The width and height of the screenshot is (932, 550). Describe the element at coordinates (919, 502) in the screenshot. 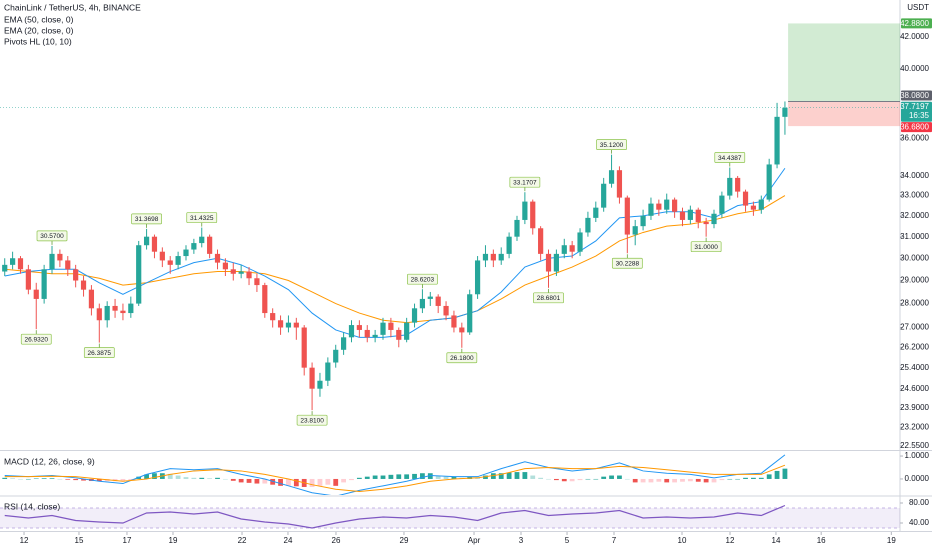

I see `y-tick-label: 80.00` at that location.